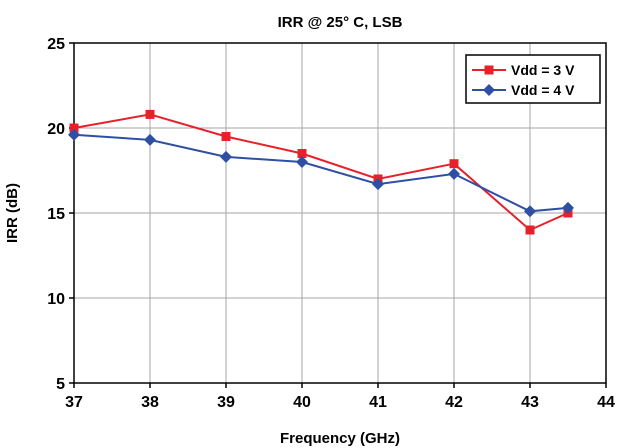 The width and height of the screenshot is (618, 448). I want to click on x-tick-label: 37, so click(74, 402).